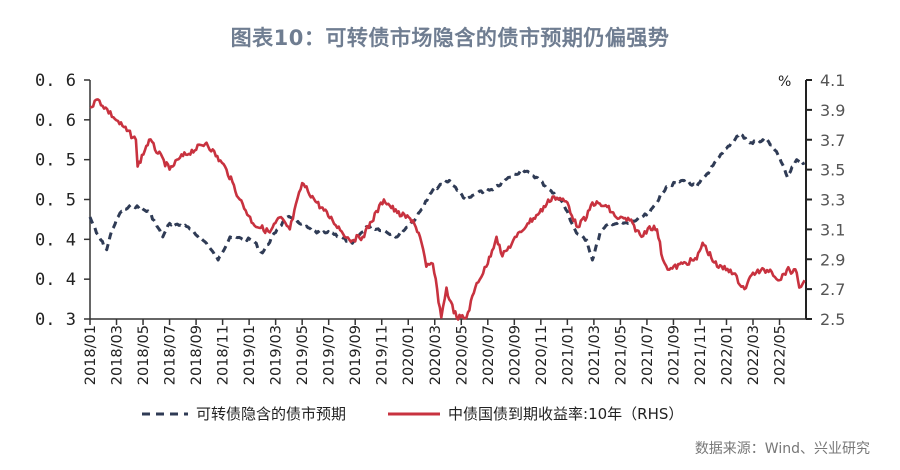 The image size is (900, 470). What do you see at coordinates (832, 140) in the screenshot?
I see `right-tick-label: 3.7` at bounding box center [832, 140].